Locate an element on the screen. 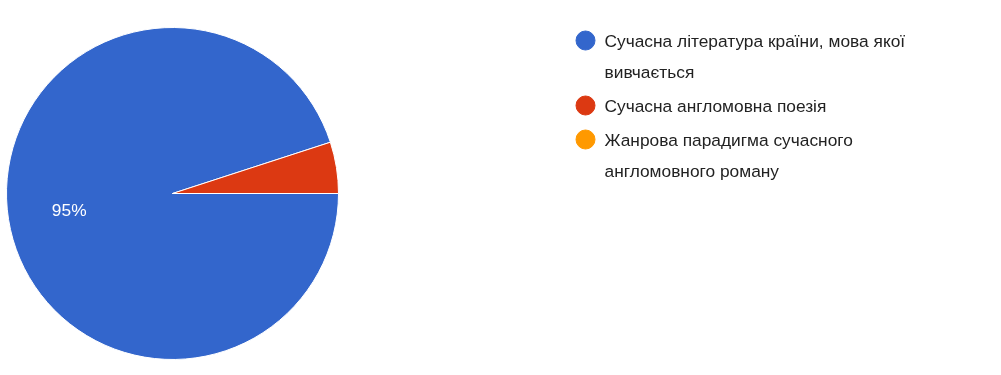  legend-label: Жанрова парадигма сучасного англомовного роману is located at coordinates (728, 155).